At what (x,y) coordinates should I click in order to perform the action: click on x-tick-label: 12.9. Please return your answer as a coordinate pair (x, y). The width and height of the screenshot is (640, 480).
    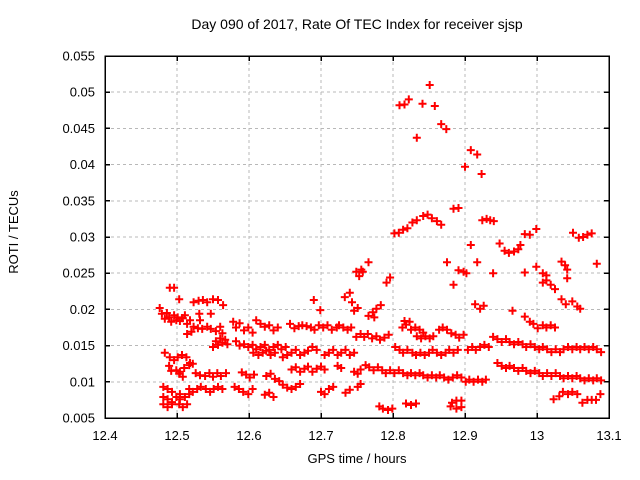
    Looking at the image, I should click on (464, 435).